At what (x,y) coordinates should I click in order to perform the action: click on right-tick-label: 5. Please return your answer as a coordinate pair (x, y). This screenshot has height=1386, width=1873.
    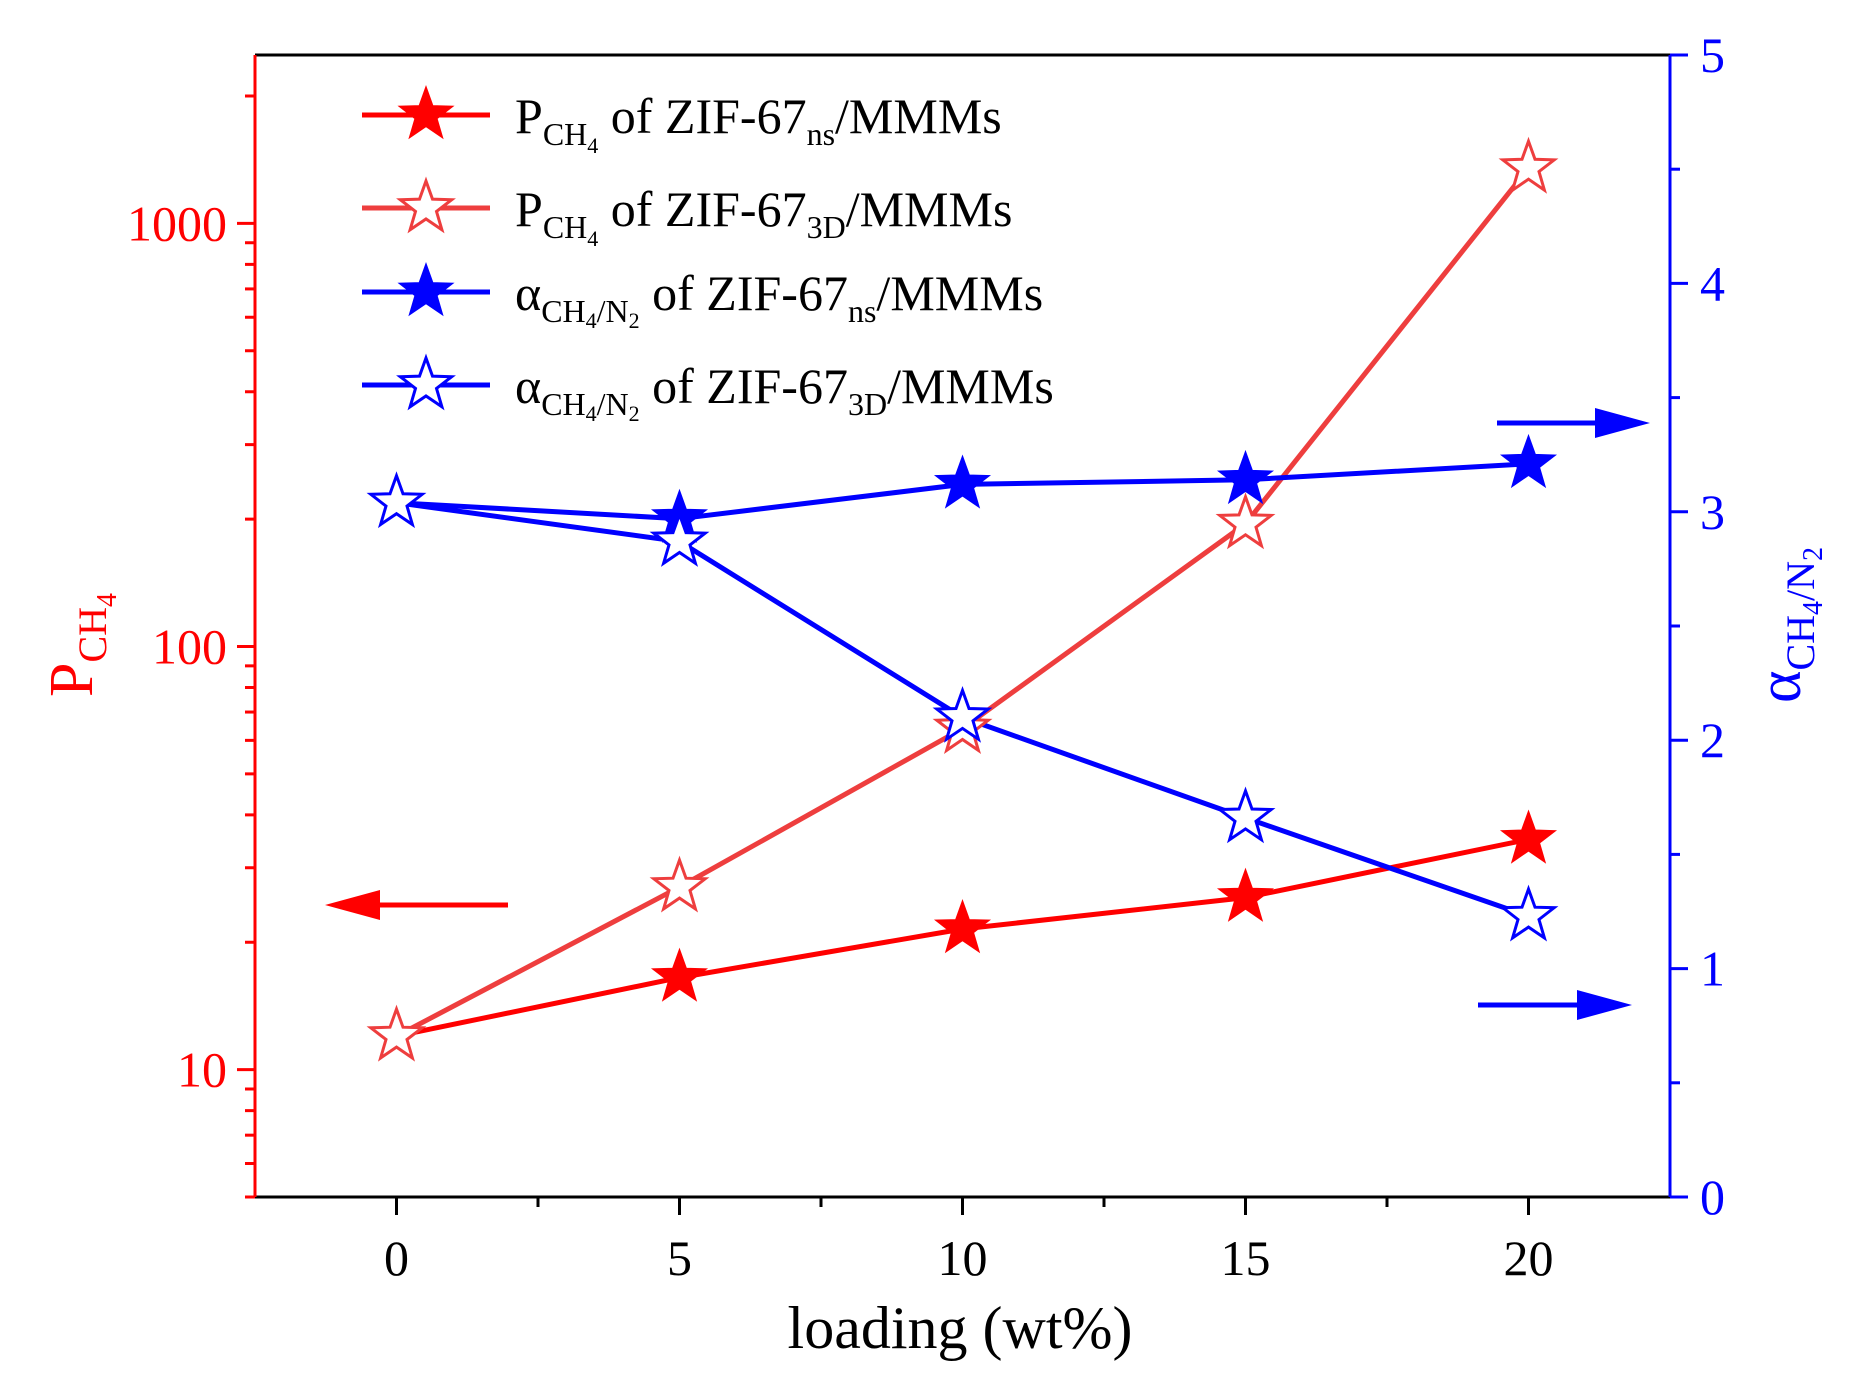
    Looking at the image, I should click on (1712, 55).